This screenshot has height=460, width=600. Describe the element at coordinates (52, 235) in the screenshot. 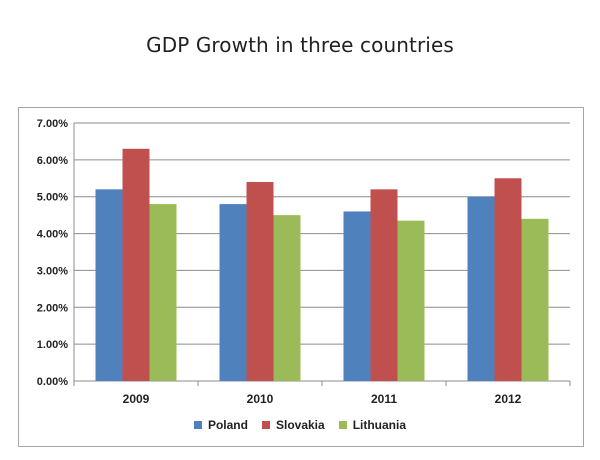

I see `y-tick-label: 4.00%` at that location.